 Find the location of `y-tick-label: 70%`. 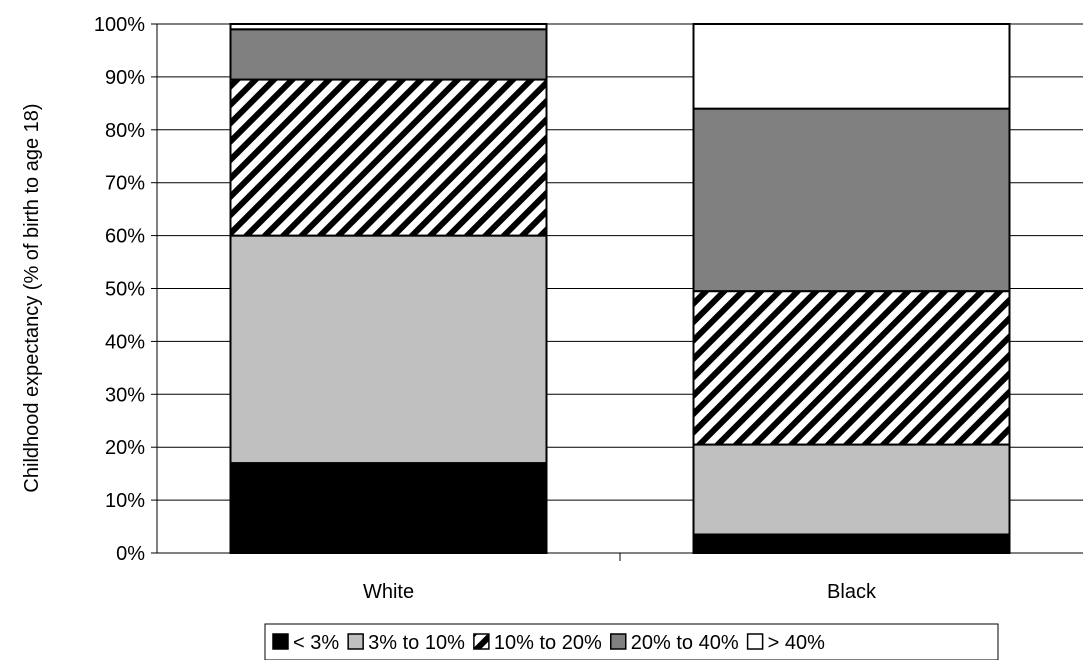

y-tick-label: 70% is located at coordinates (125, 184).